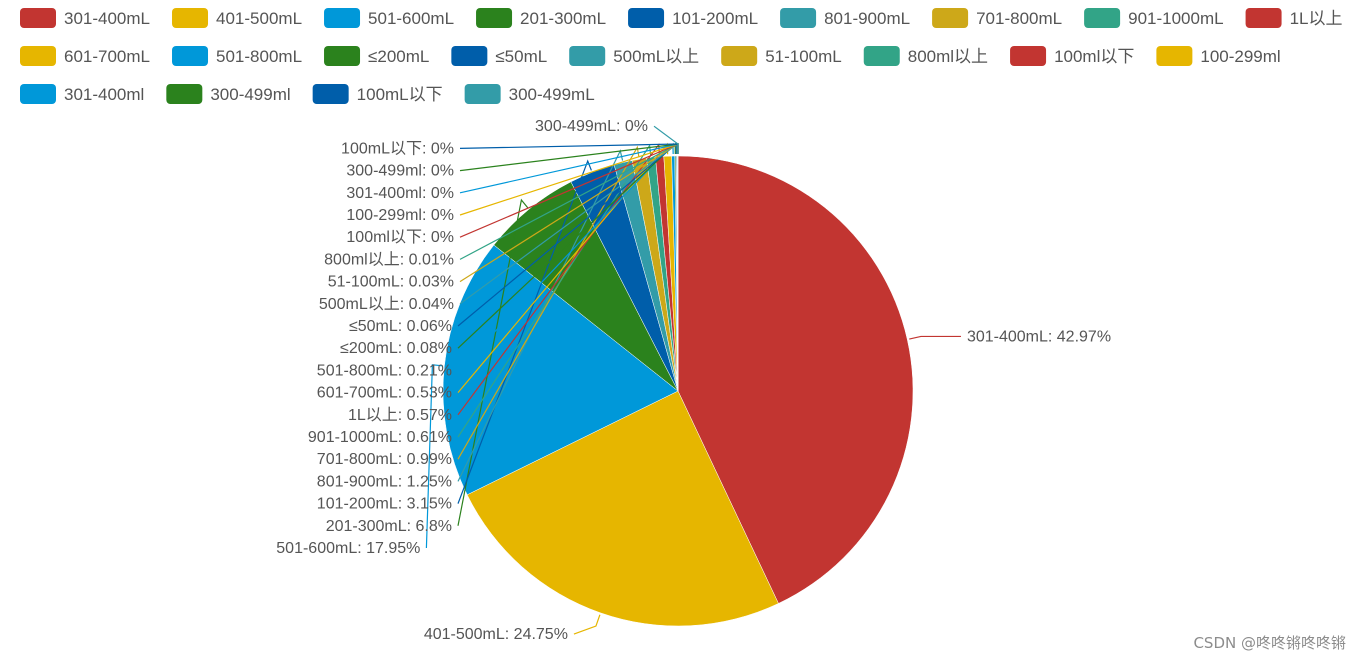 This screenshot has height=661, width=1360. What do you see at coordinates (396, 348) in the screenshot?
I see `slice-label: ≤200mL: 0.08%` at bounding box center [396, 348].